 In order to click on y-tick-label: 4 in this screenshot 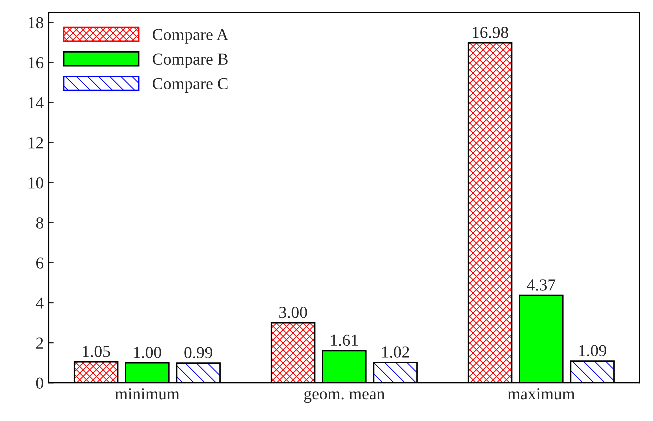, I will do `click(40, 303)`.